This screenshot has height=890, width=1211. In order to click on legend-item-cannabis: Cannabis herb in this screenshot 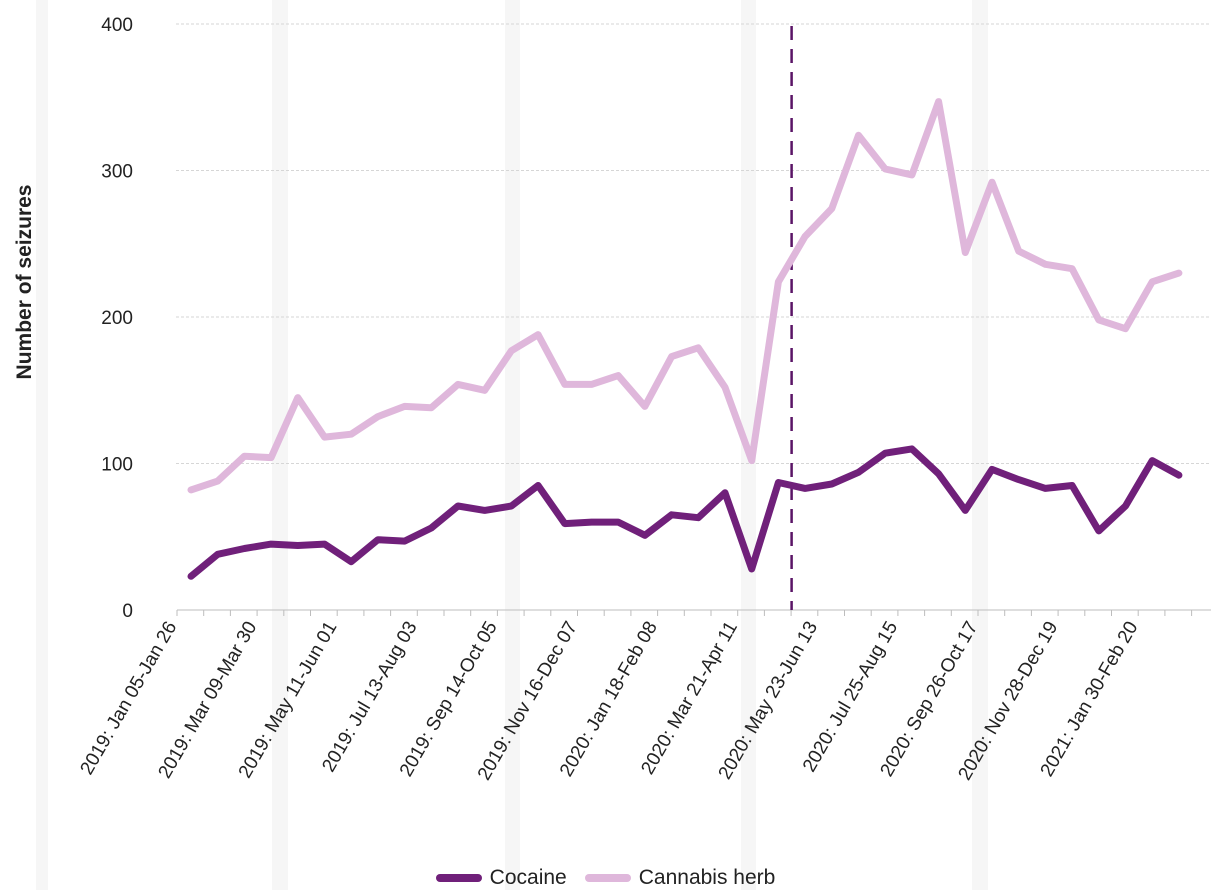, I will do `click(680, 878)`.